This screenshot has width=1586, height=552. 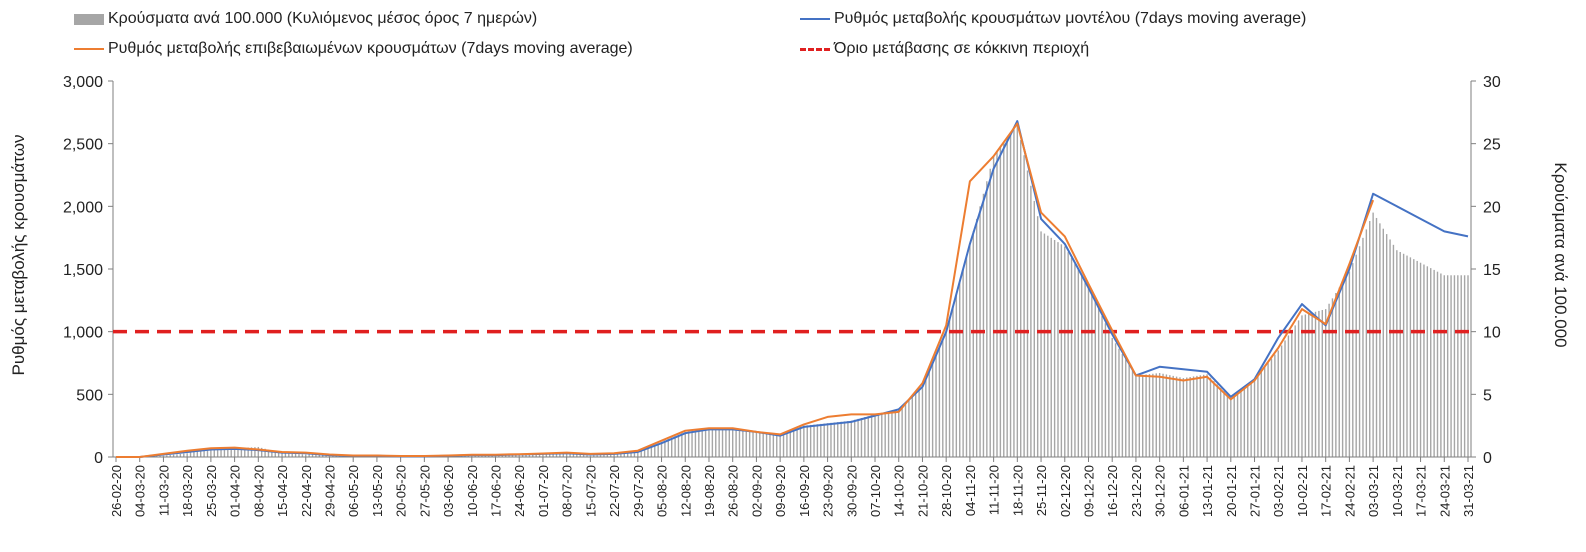 What do you see at coordinates (235, 491) in the screenshot?
I see `x-tick-label: 01-04-20` at bounding box center [235, 491].